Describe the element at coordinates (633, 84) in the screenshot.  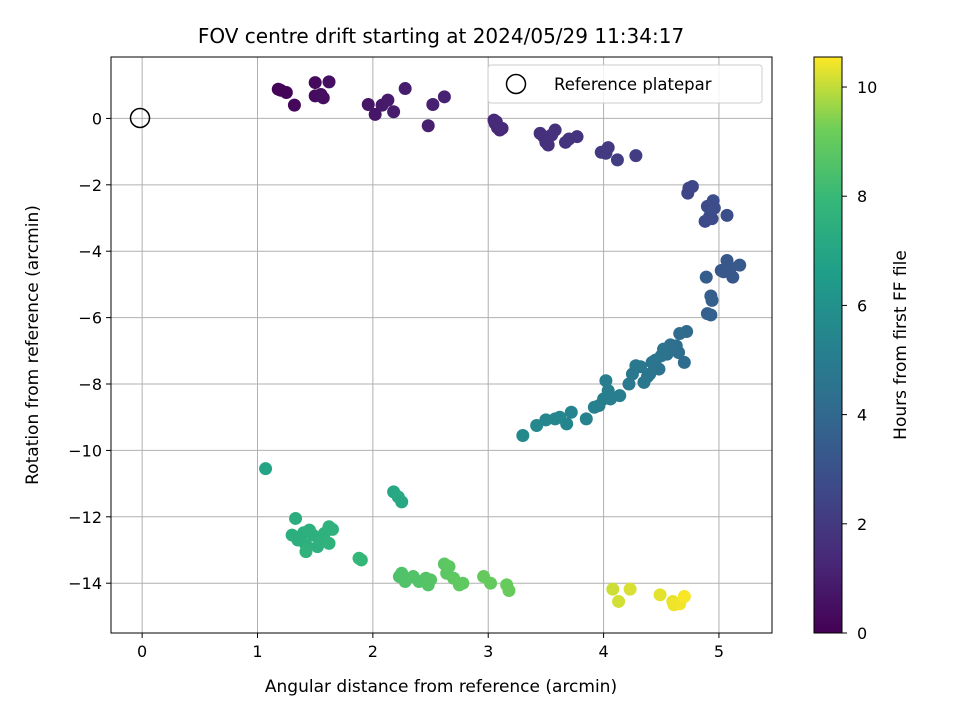
I see `legend-label: Reference platepar` at that location.